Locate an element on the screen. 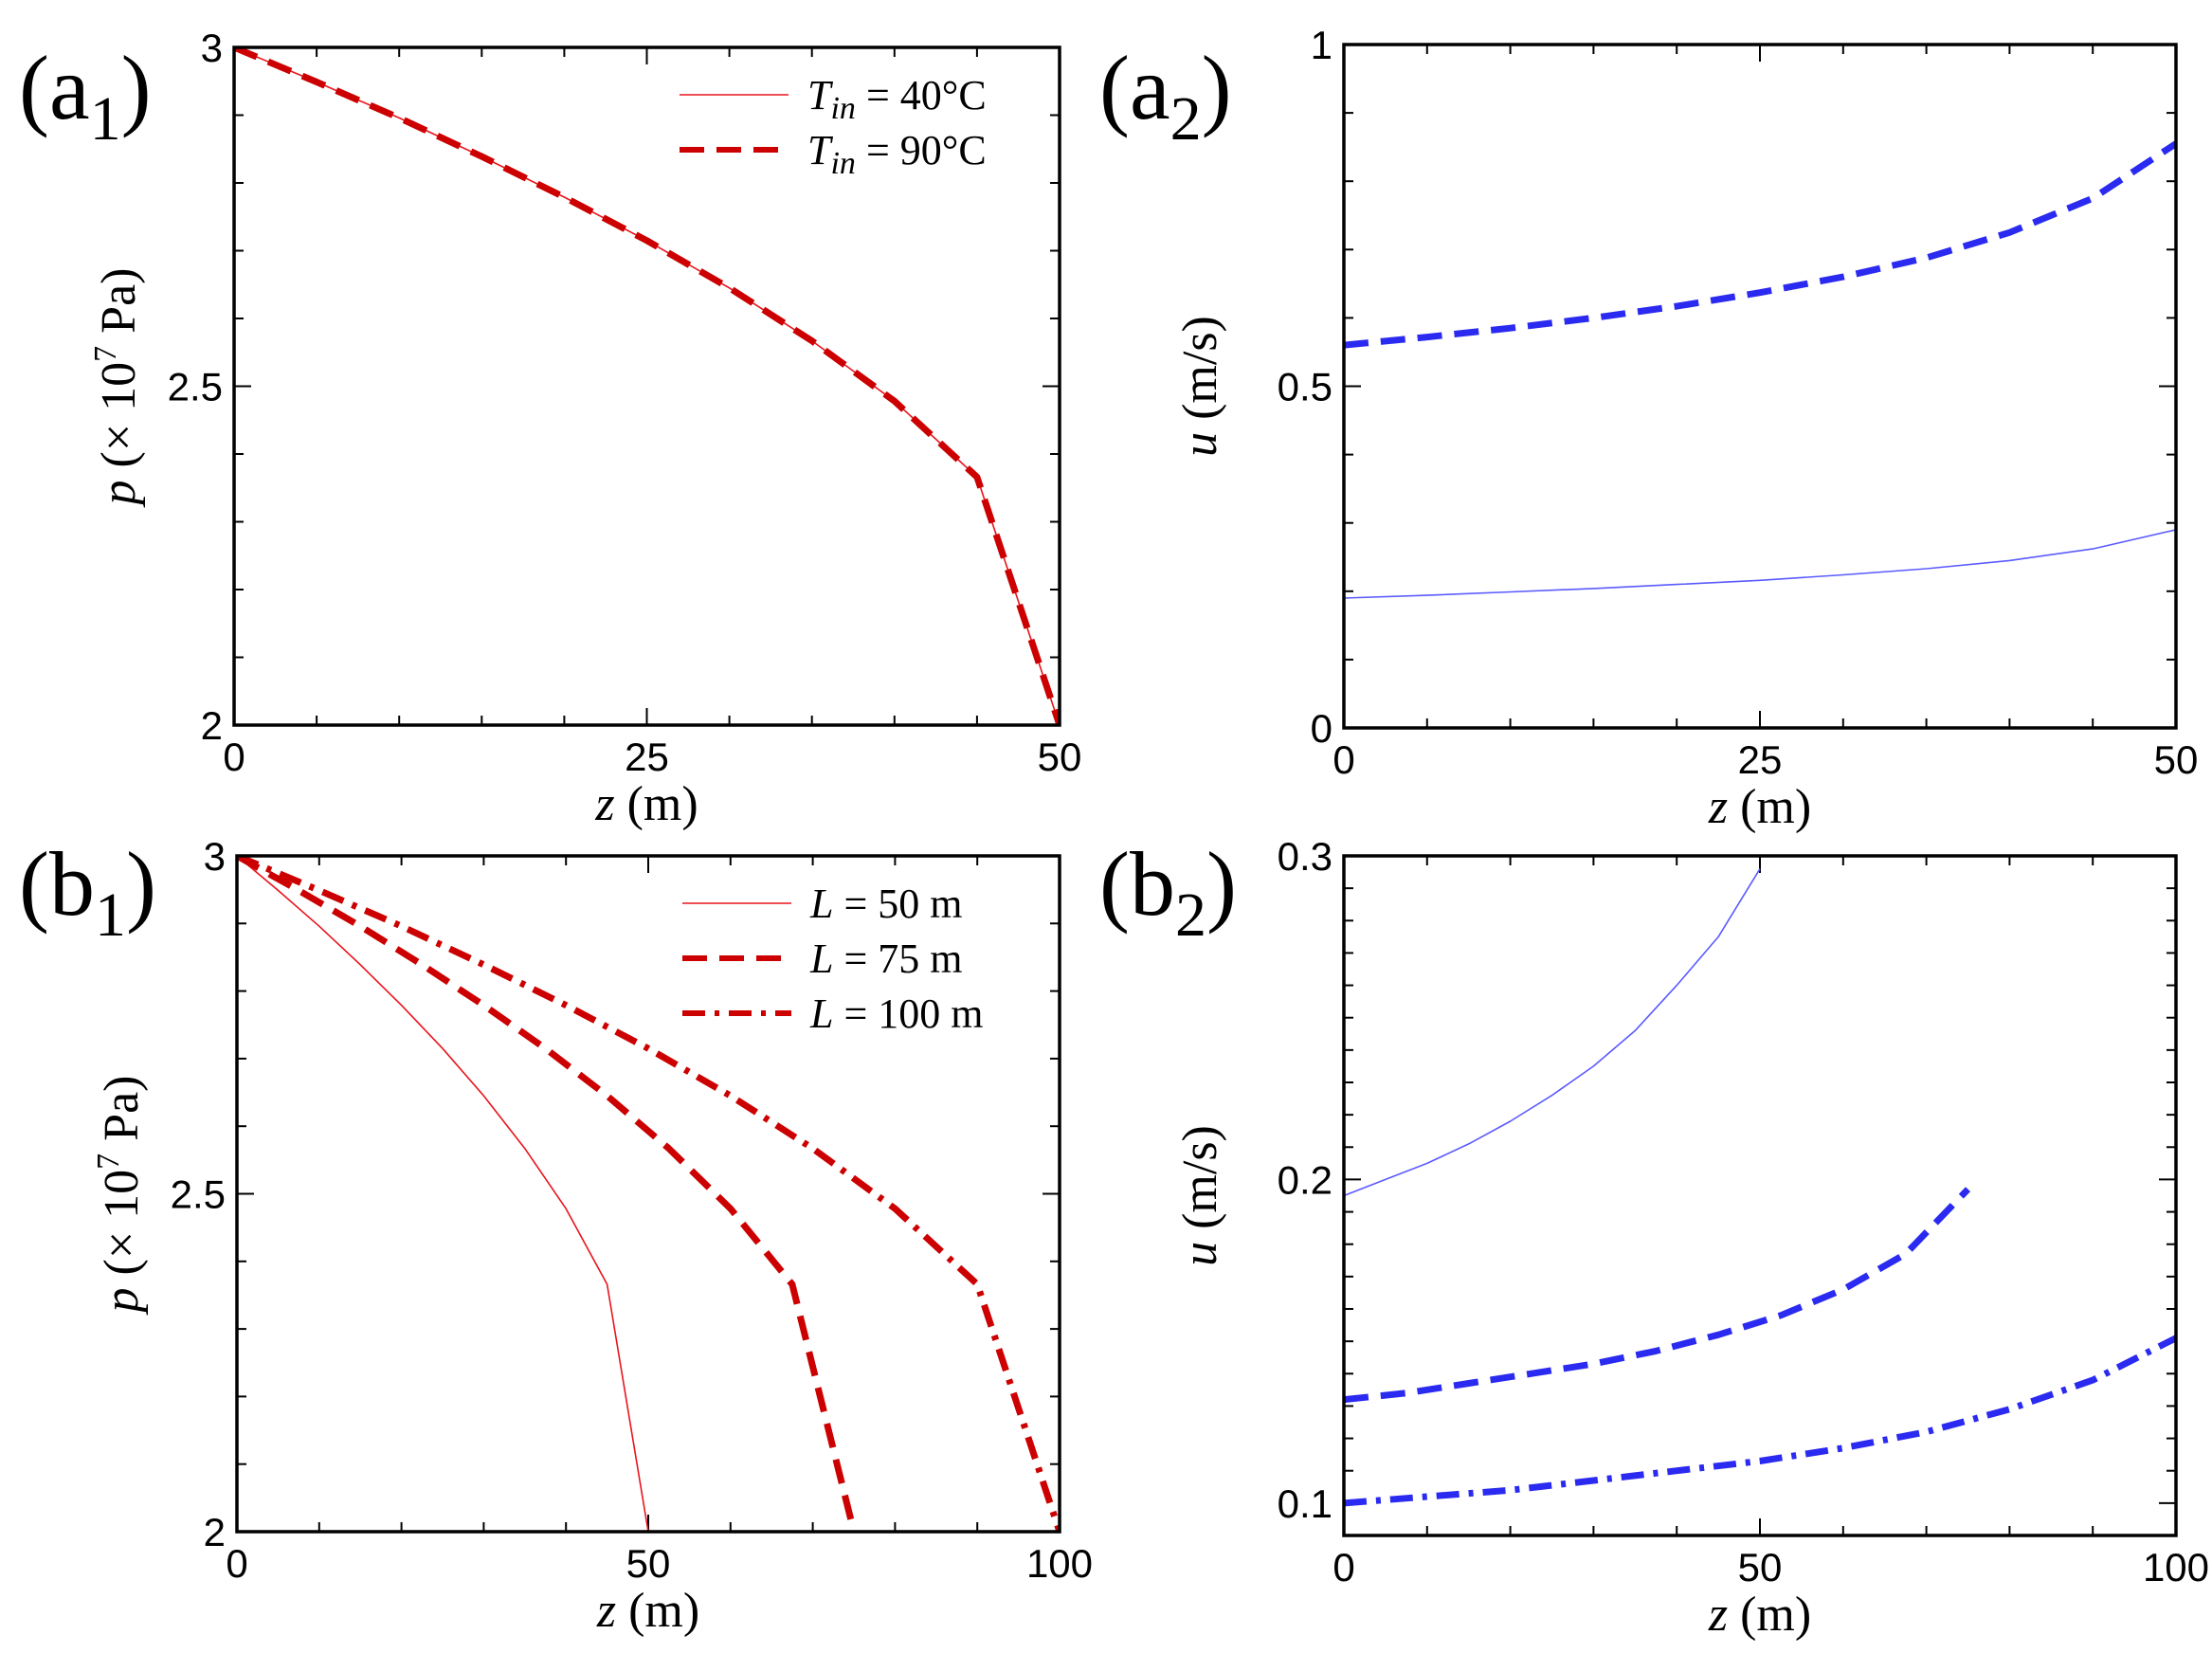 Image resolution: width=2212 pixels, height=1653 pixels. y-tick-label: 0.3 is located at coordinates (1305, 857).